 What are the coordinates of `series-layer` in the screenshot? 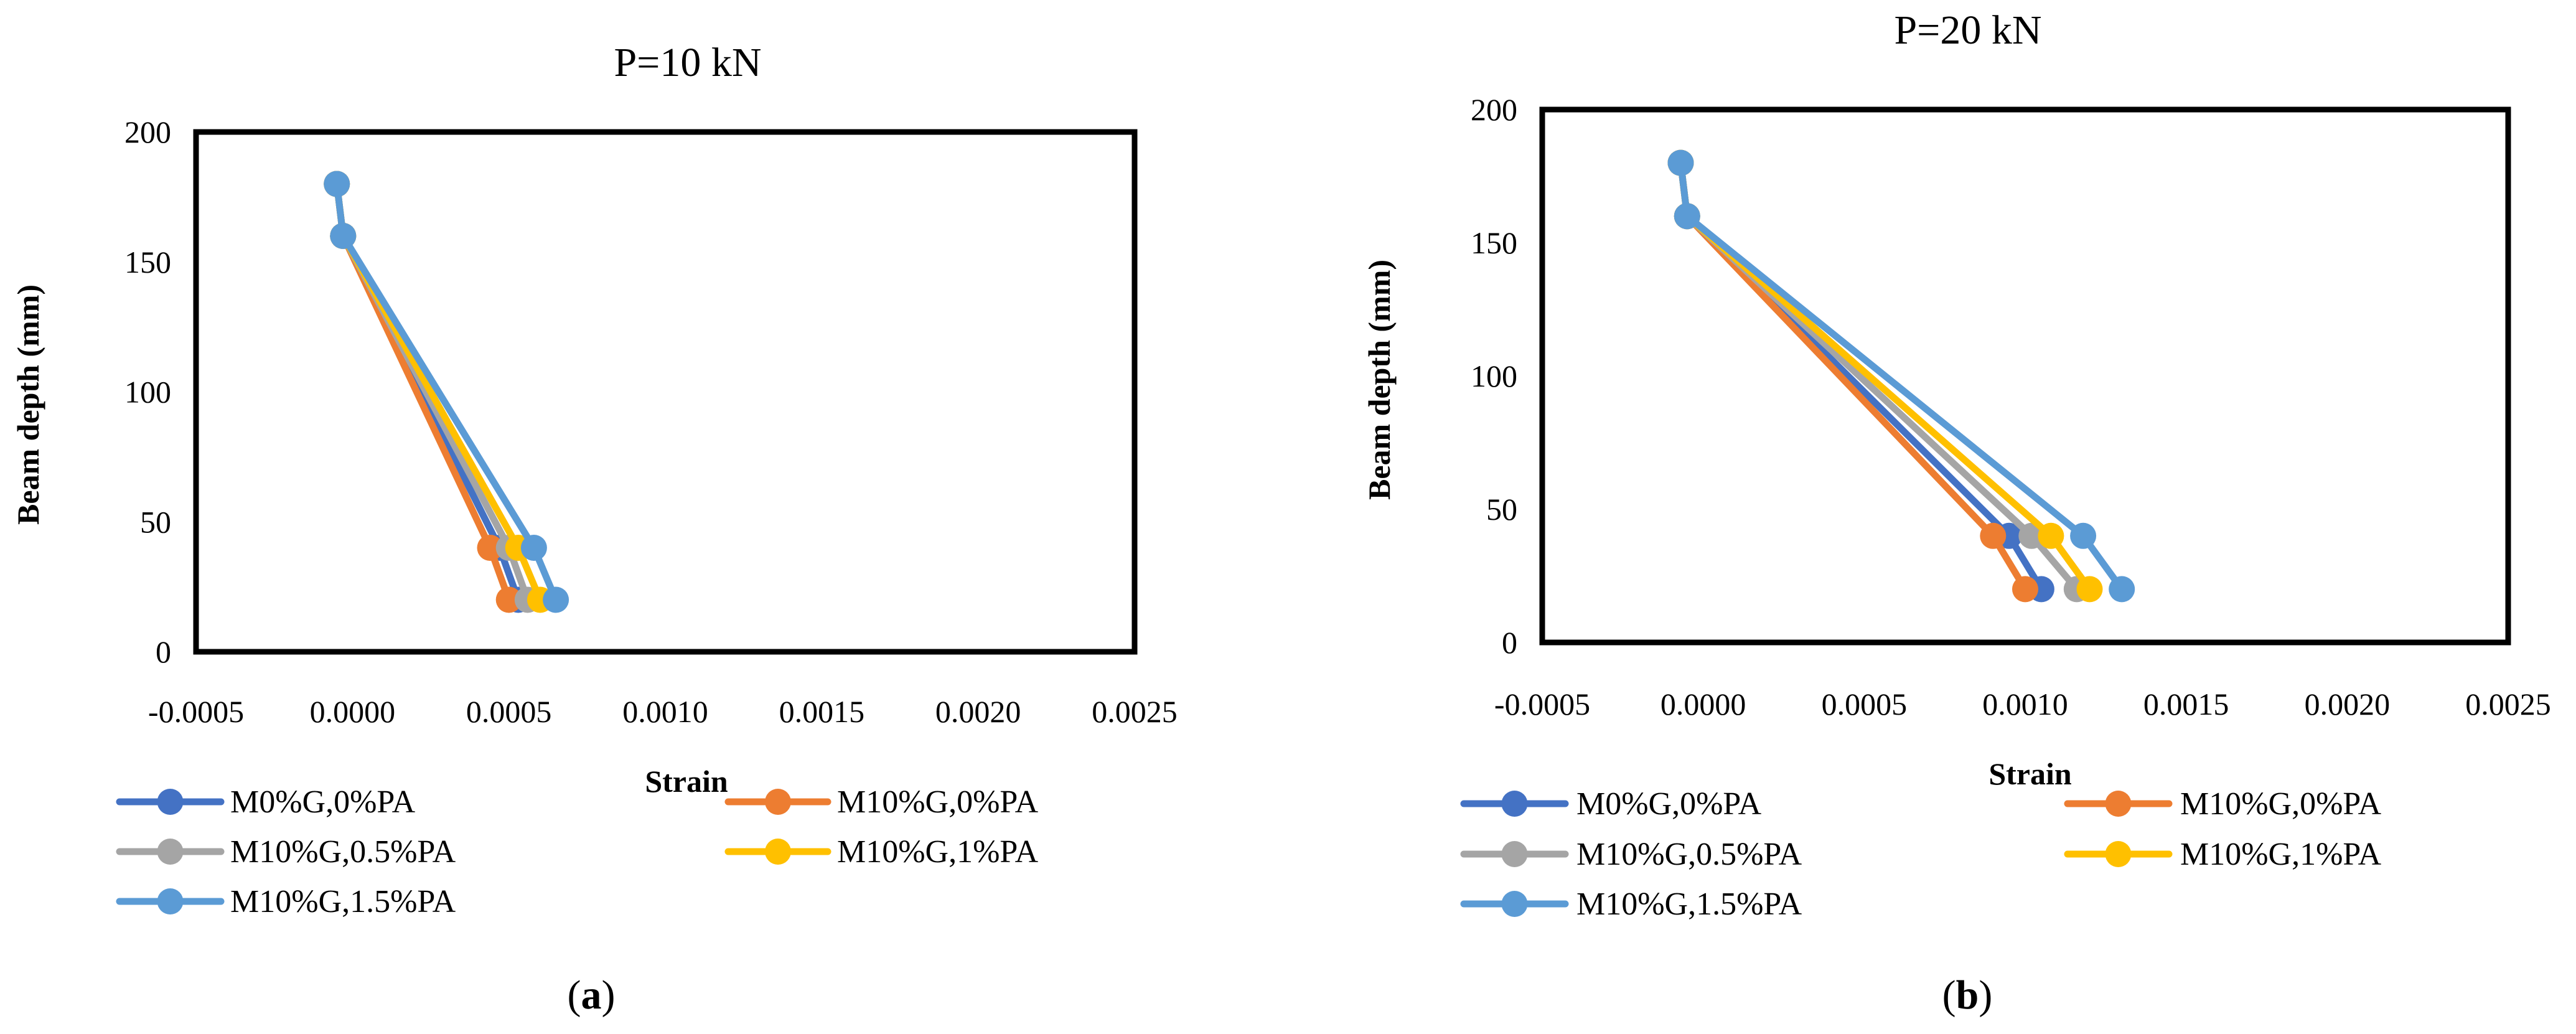 It's located at (446, 392).